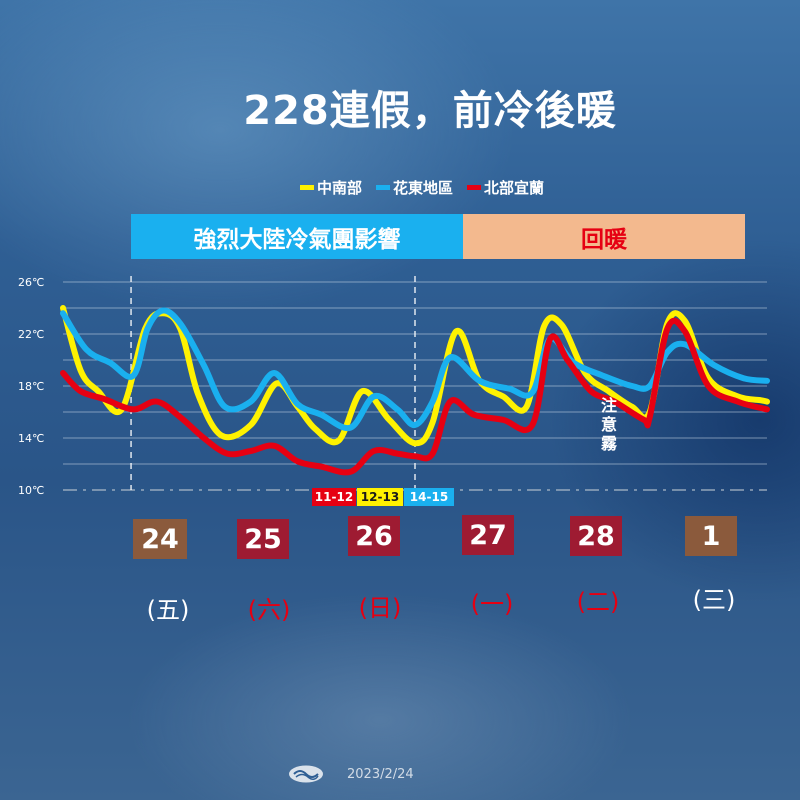  I want to click on date-box-25: 25, so click(263, 539).